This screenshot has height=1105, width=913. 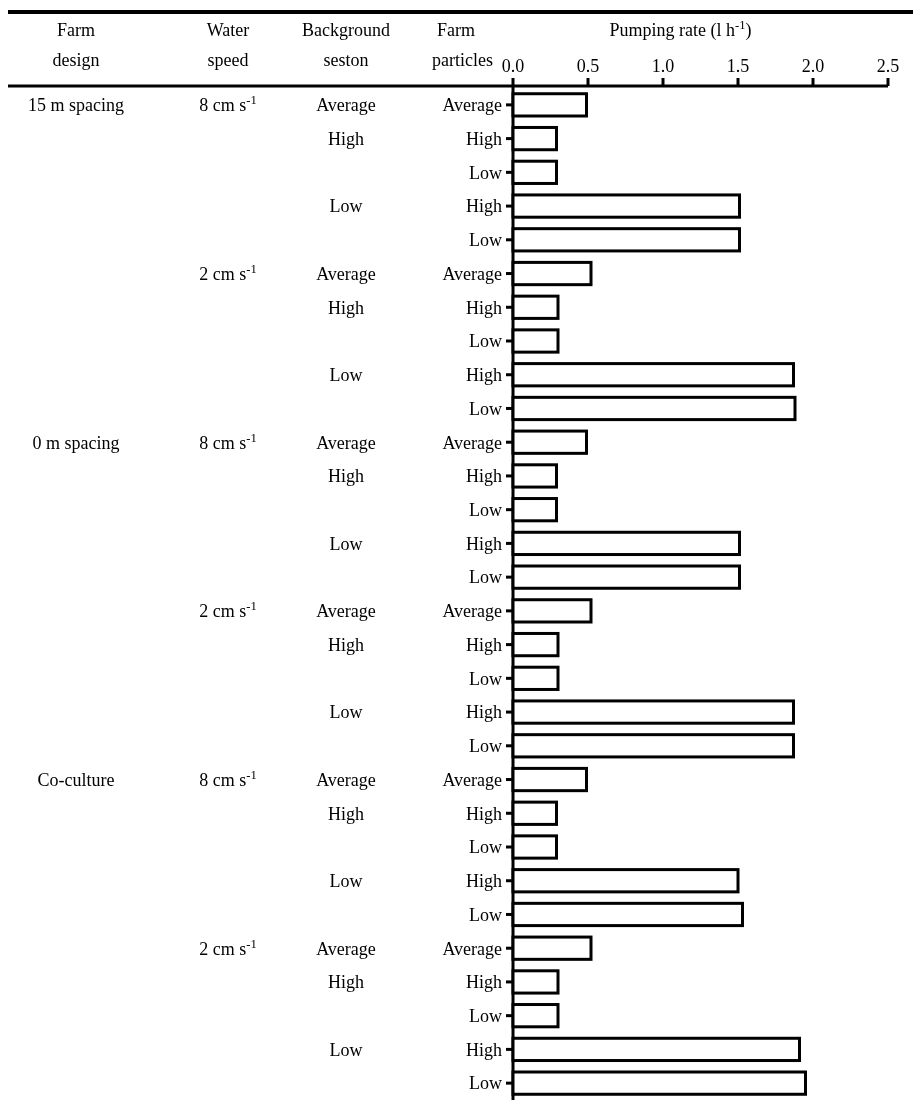 I want to click on text: Water speed, so click(x=228, y=45).